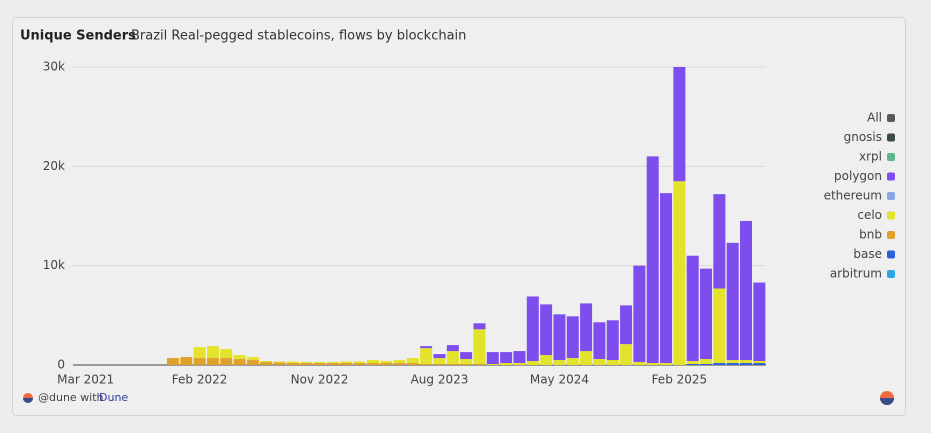 The height and width of the screenshot is (433, 931). I want to click on legend-label: bnb, so click(870, 235).